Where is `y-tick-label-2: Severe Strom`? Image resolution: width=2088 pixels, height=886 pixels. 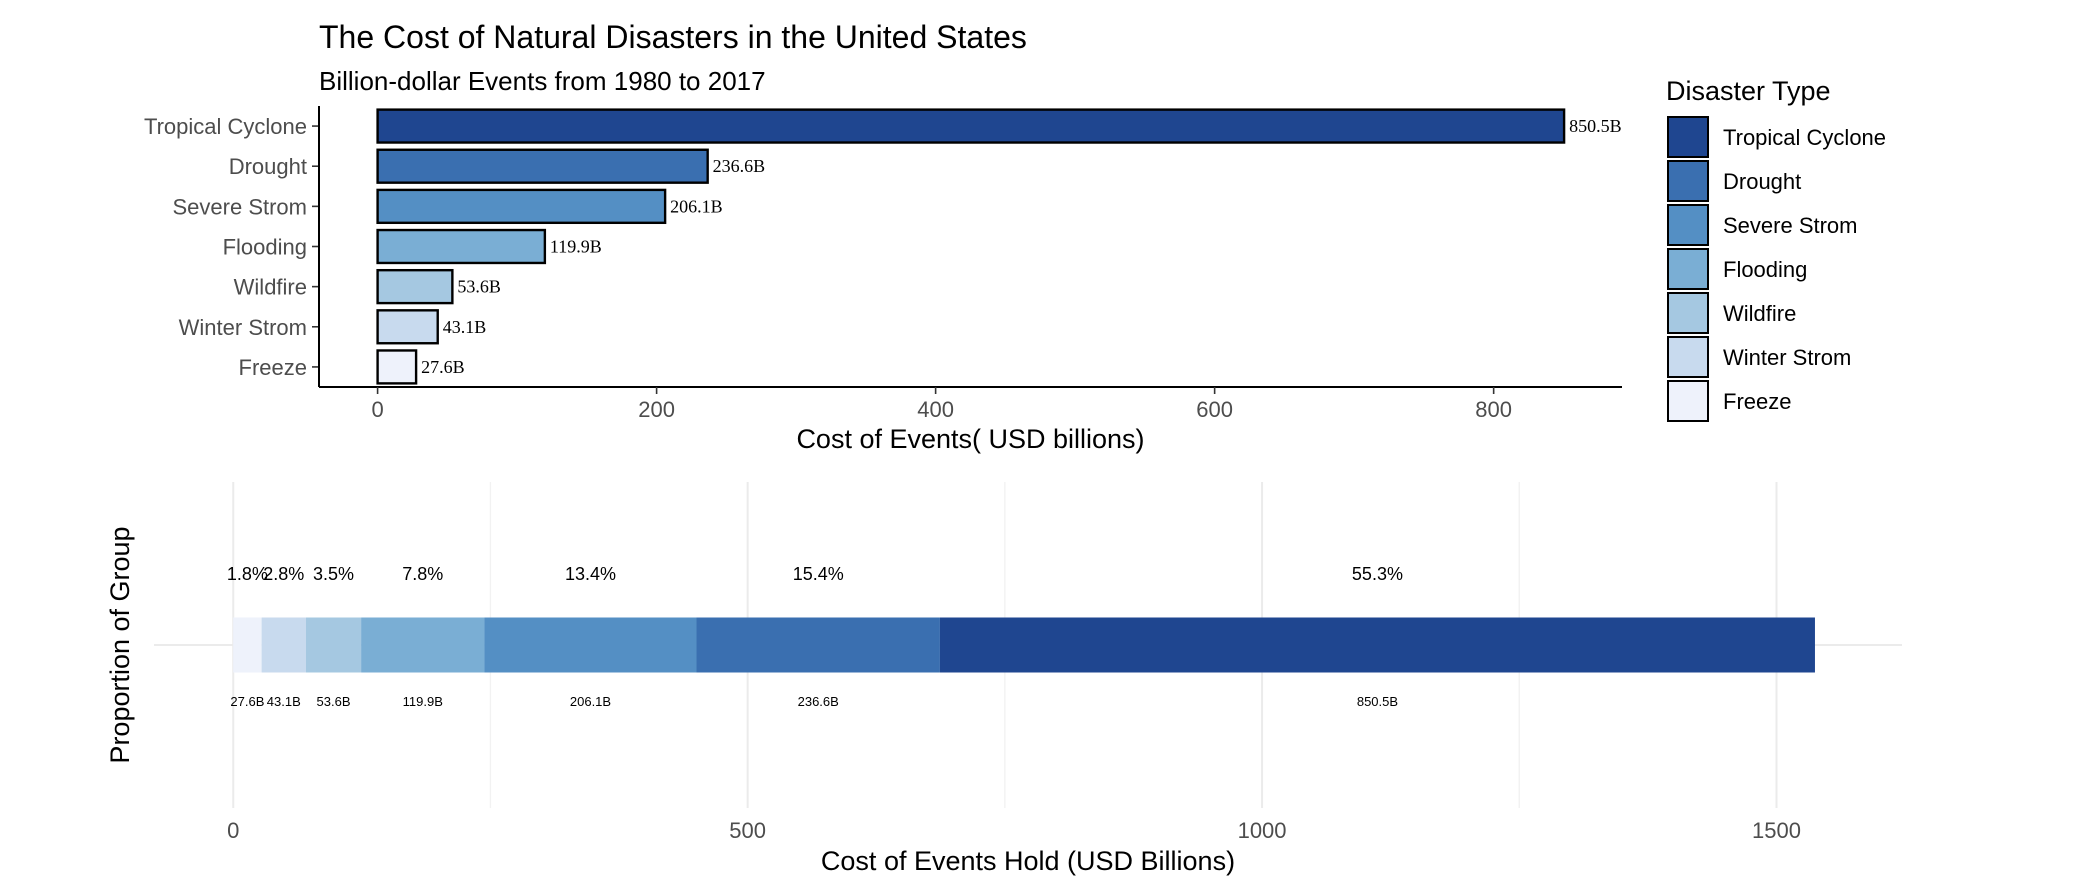 y-tick-label-2: Severe Strom is located at coordinates (240, 206).